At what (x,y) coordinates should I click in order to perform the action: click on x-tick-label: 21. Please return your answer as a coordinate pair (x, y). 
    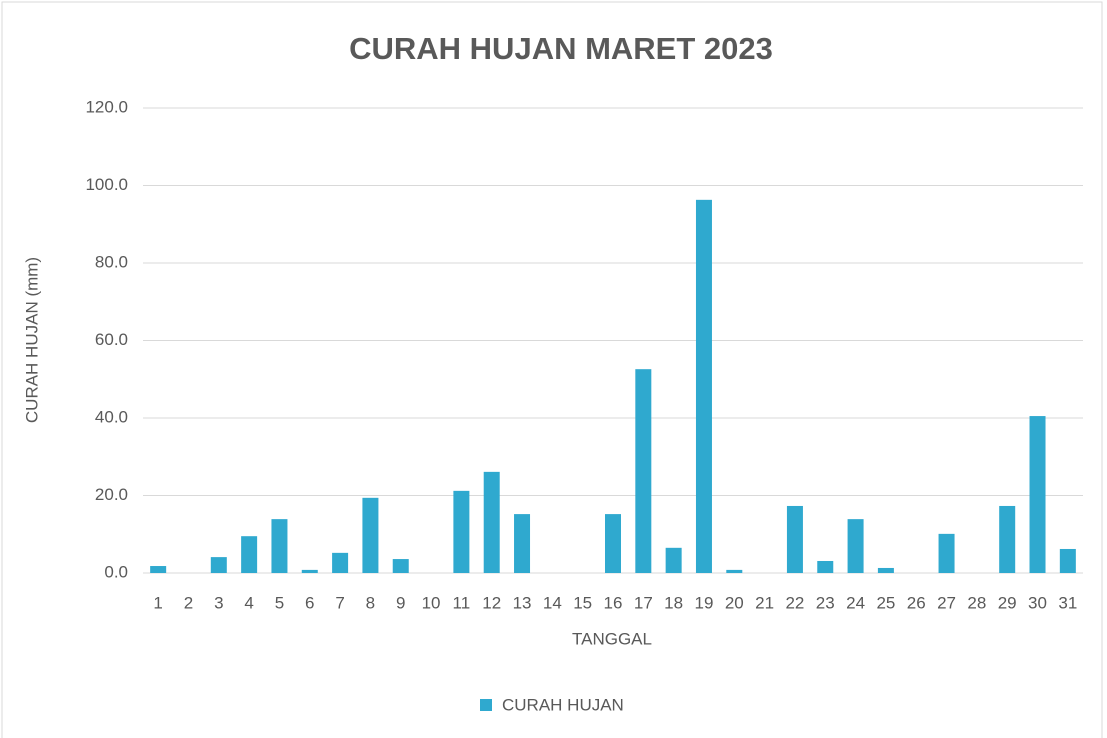
    Looking at the image, I should click on (764, 602).